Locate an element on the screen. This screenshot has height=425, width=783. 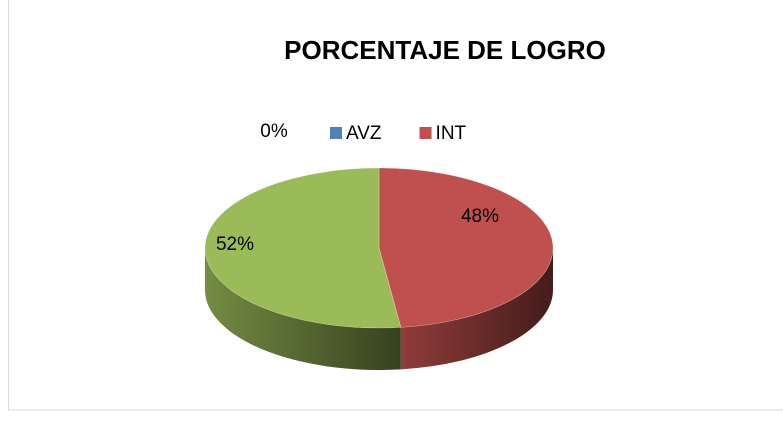
data-label: 0% is located at coordinates (274, 131).